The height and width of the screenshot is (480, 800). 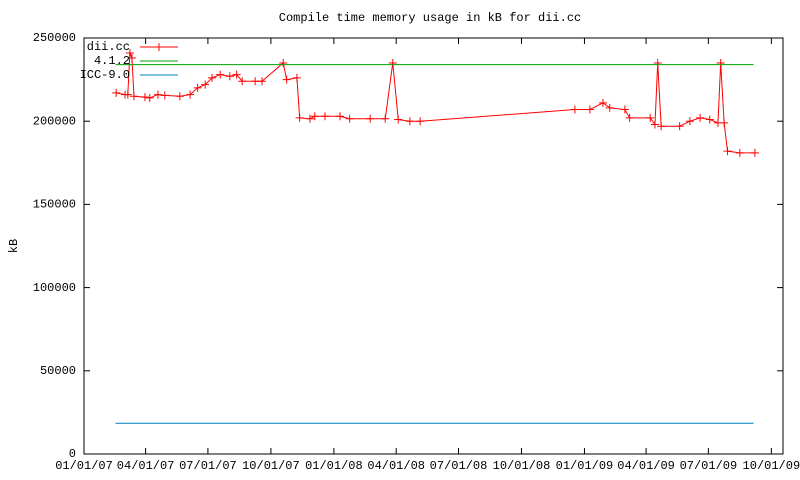 What do you see at coordinates (334, 466) in the screenshot?
I see `x-tick-label: 01/01/08` at bounding box center [334, 466].